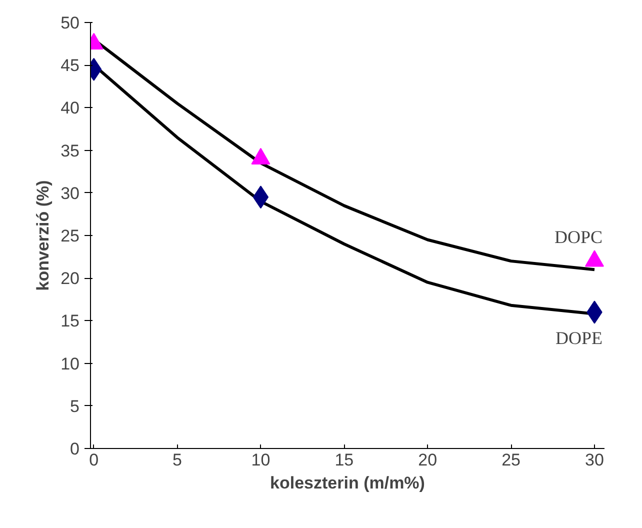 This screenshot has width=642, height=528. I want to click on y-tick-label: 5, so click(75, 406).